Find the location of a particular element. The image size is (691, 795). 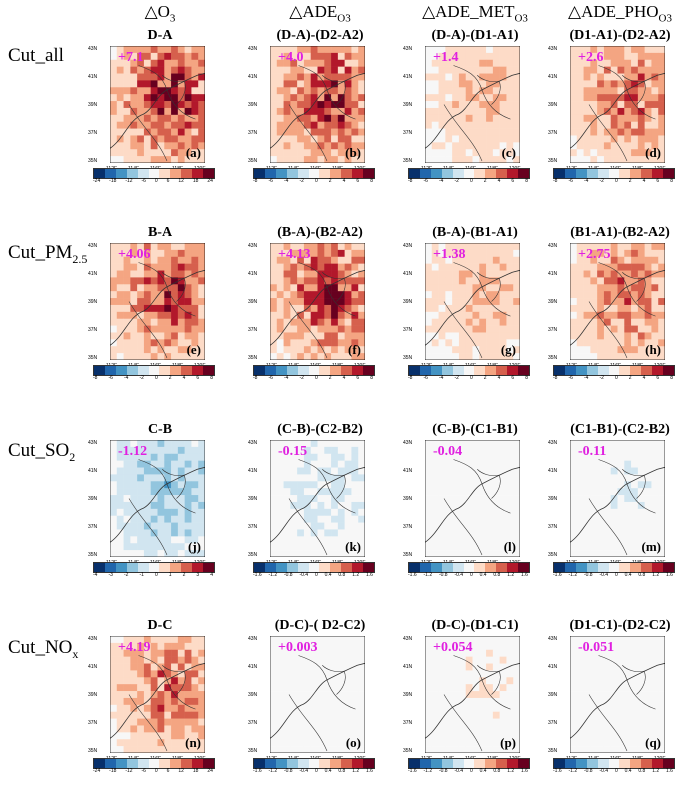

y-tick-label: 37N is located at coordinates (553, 330).